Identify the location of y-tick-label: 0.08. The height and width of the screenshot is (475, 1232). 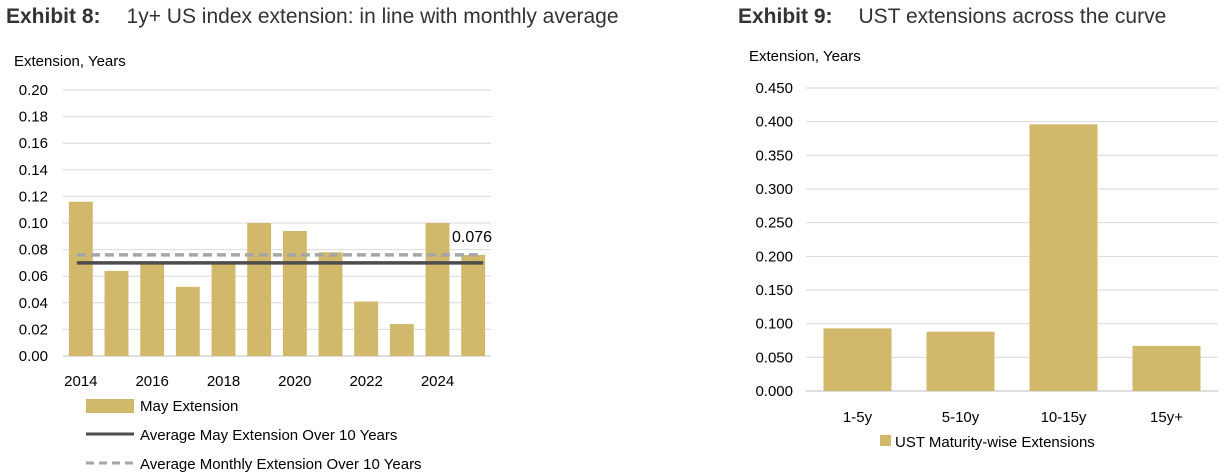
(33, 250).